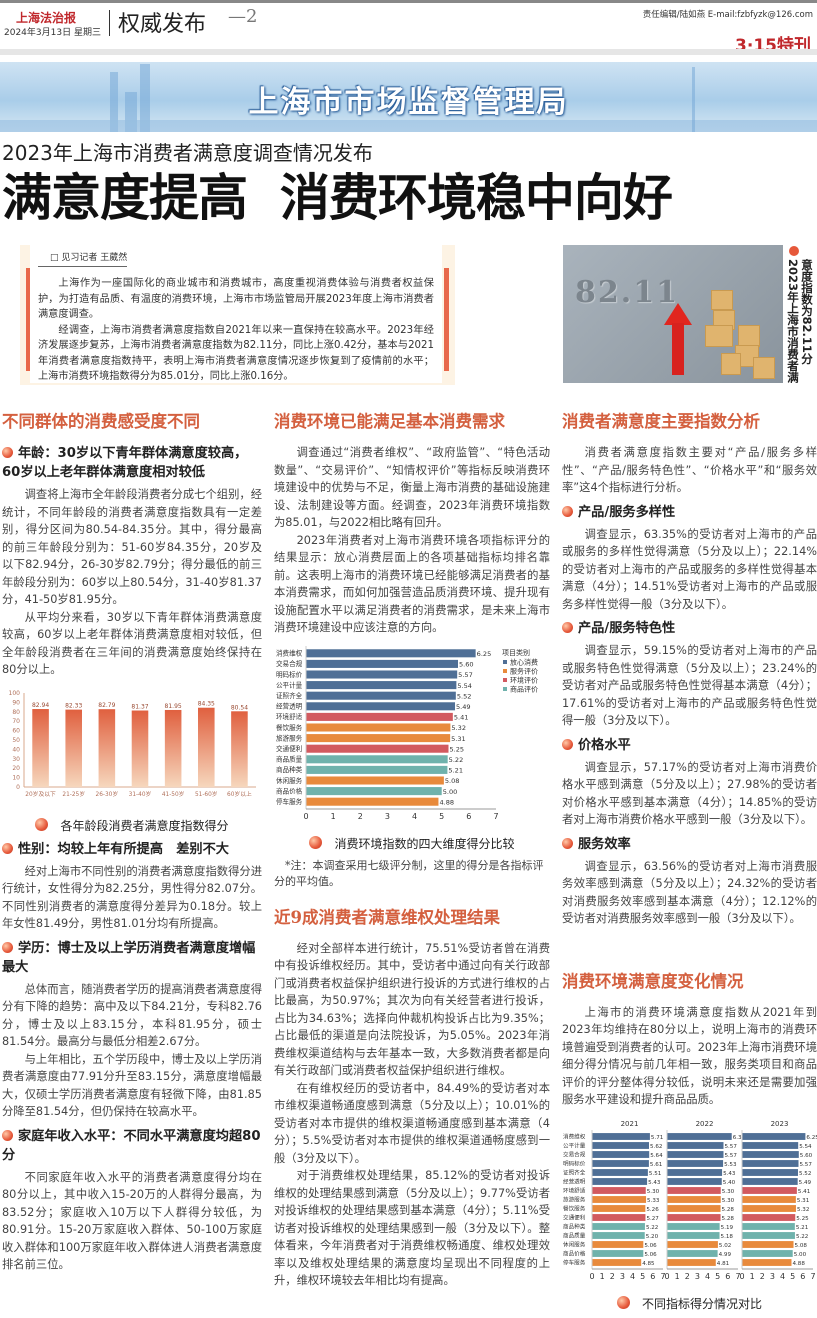  I want to click on x-tick-label: 41-50岁, so click(173, 794).